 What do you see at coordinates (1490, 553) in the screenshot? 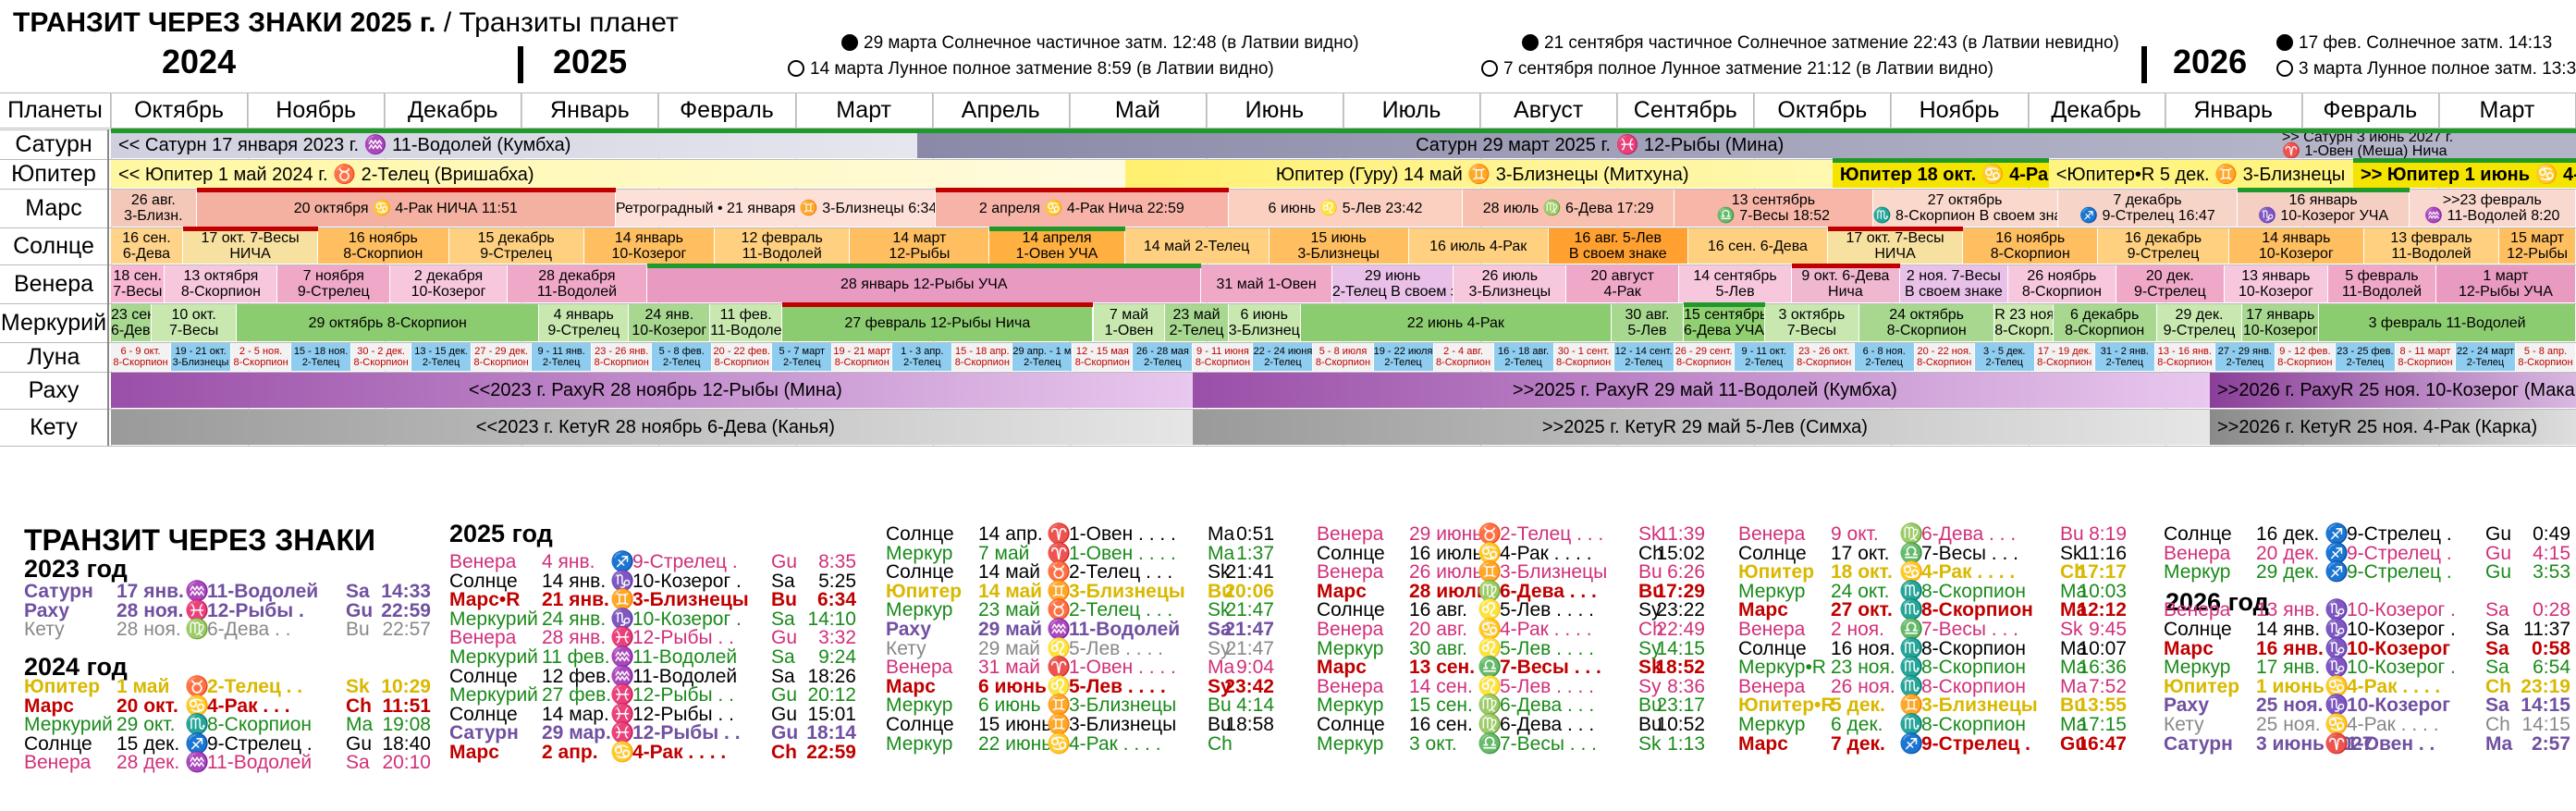
I see `zodiac-glyph: ♋` at bounding box center [1490, 553].